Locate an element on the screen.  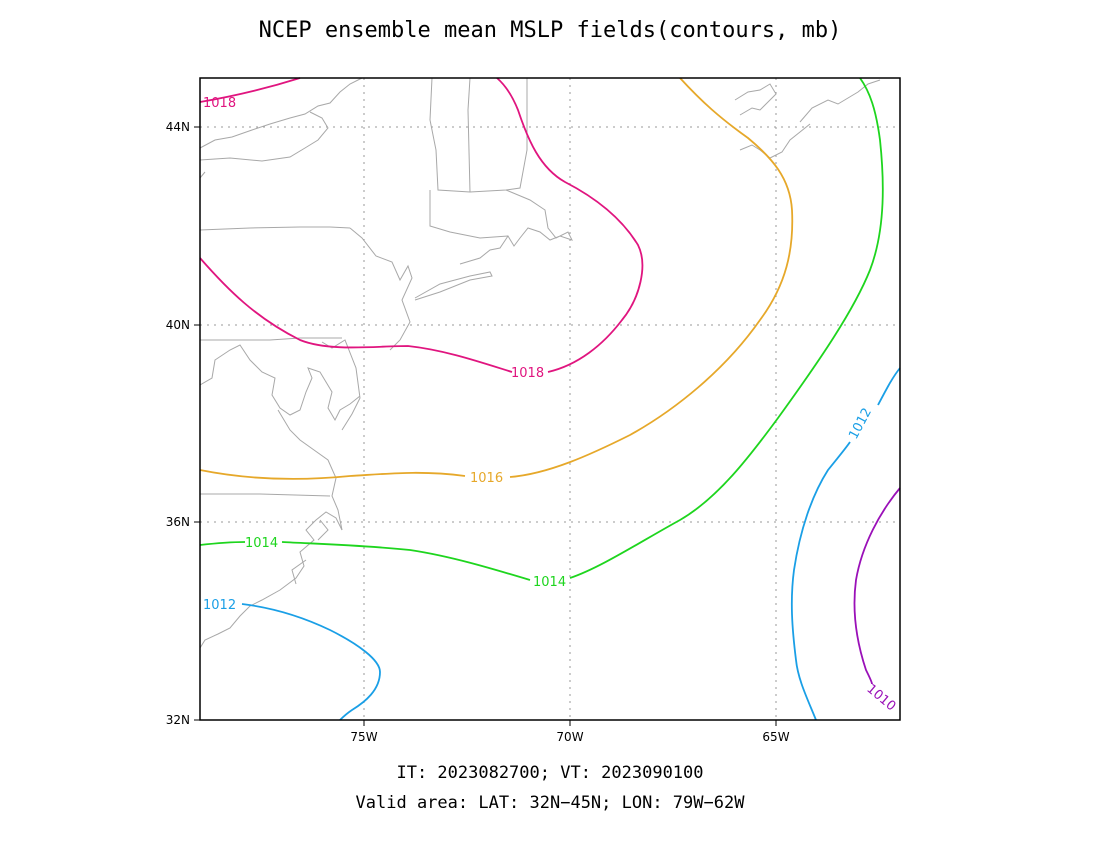
nc-sounds is located at coordinates (310, 552).